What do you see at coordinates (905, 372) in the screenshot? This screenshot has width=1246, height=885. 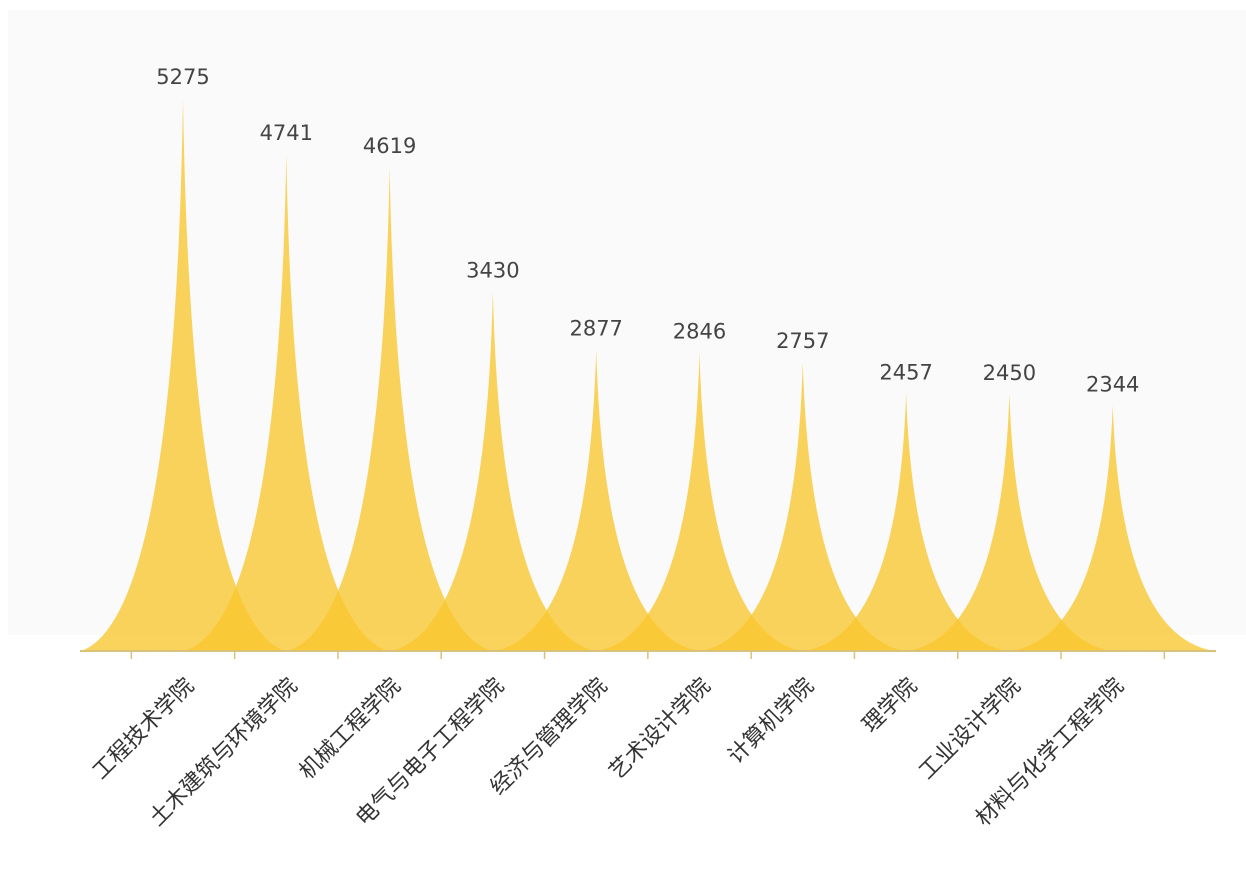 I see `data-label: 2457` at bounding box center [905, 372].